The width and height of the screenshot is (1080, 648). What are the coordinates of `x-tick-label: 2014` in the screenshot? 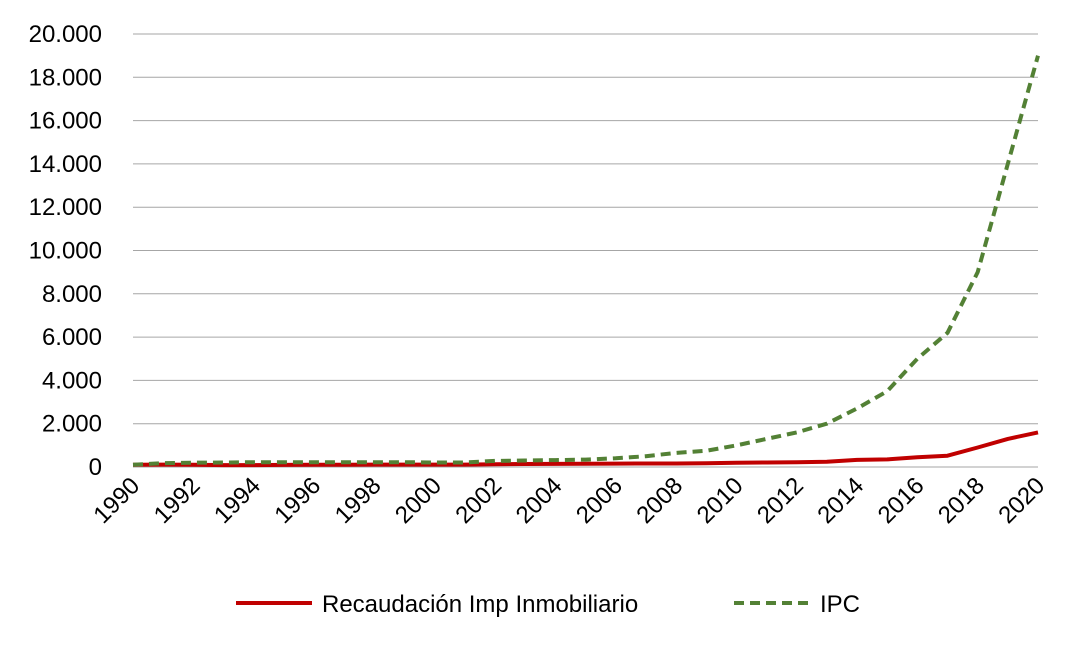 It's located at (840, 500).